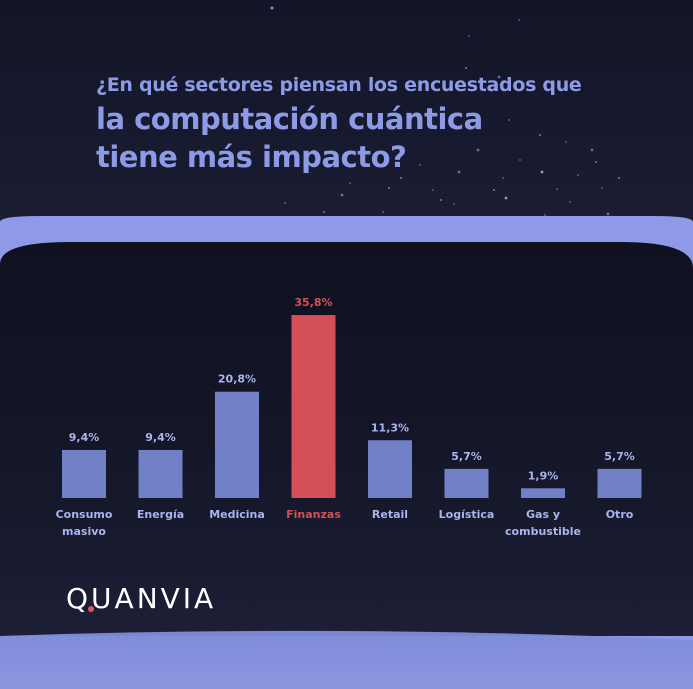  I want to click on category-label: Gas y, so click(543, 514).